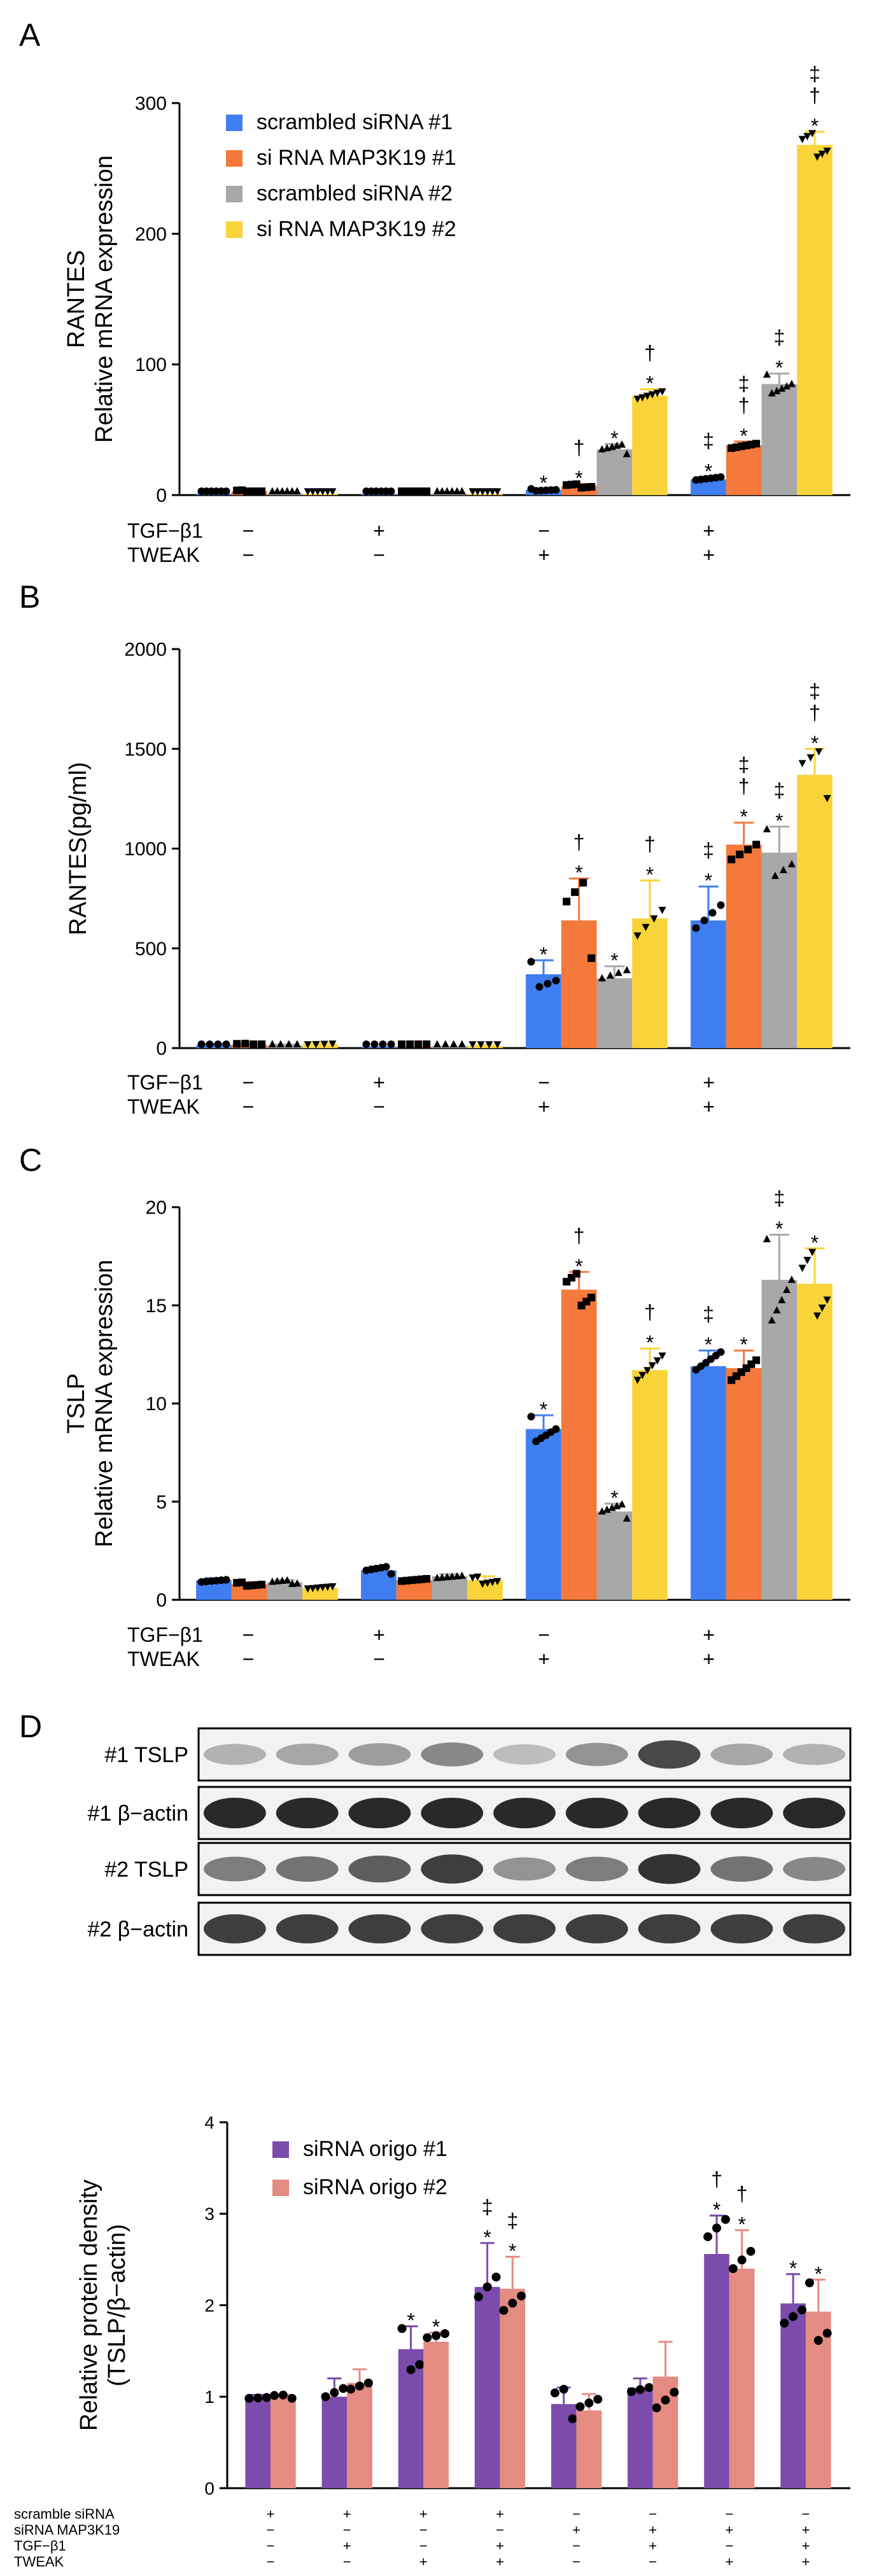 The image size is (872, 2576). Describe the element at coordinates (79, 848) in the screenshot. I see `y-axis-label: RANTES(pg/ml)` at that location.